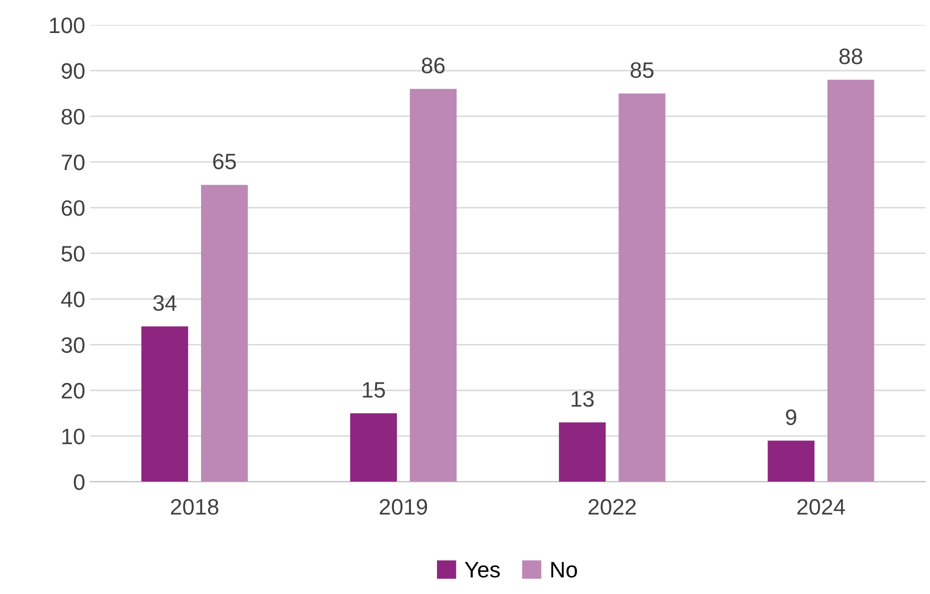  What do you see at coordinates (404, 506) in the screenshot?
I see `x-tick-label: 2019` at bounding box center [404, 506].